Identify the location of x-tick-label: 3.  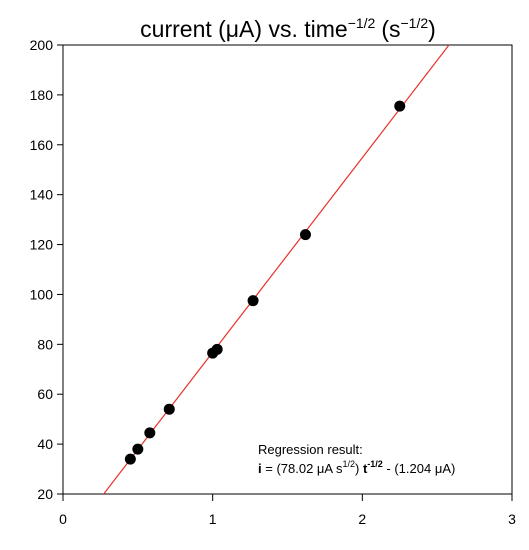
(512, 519).